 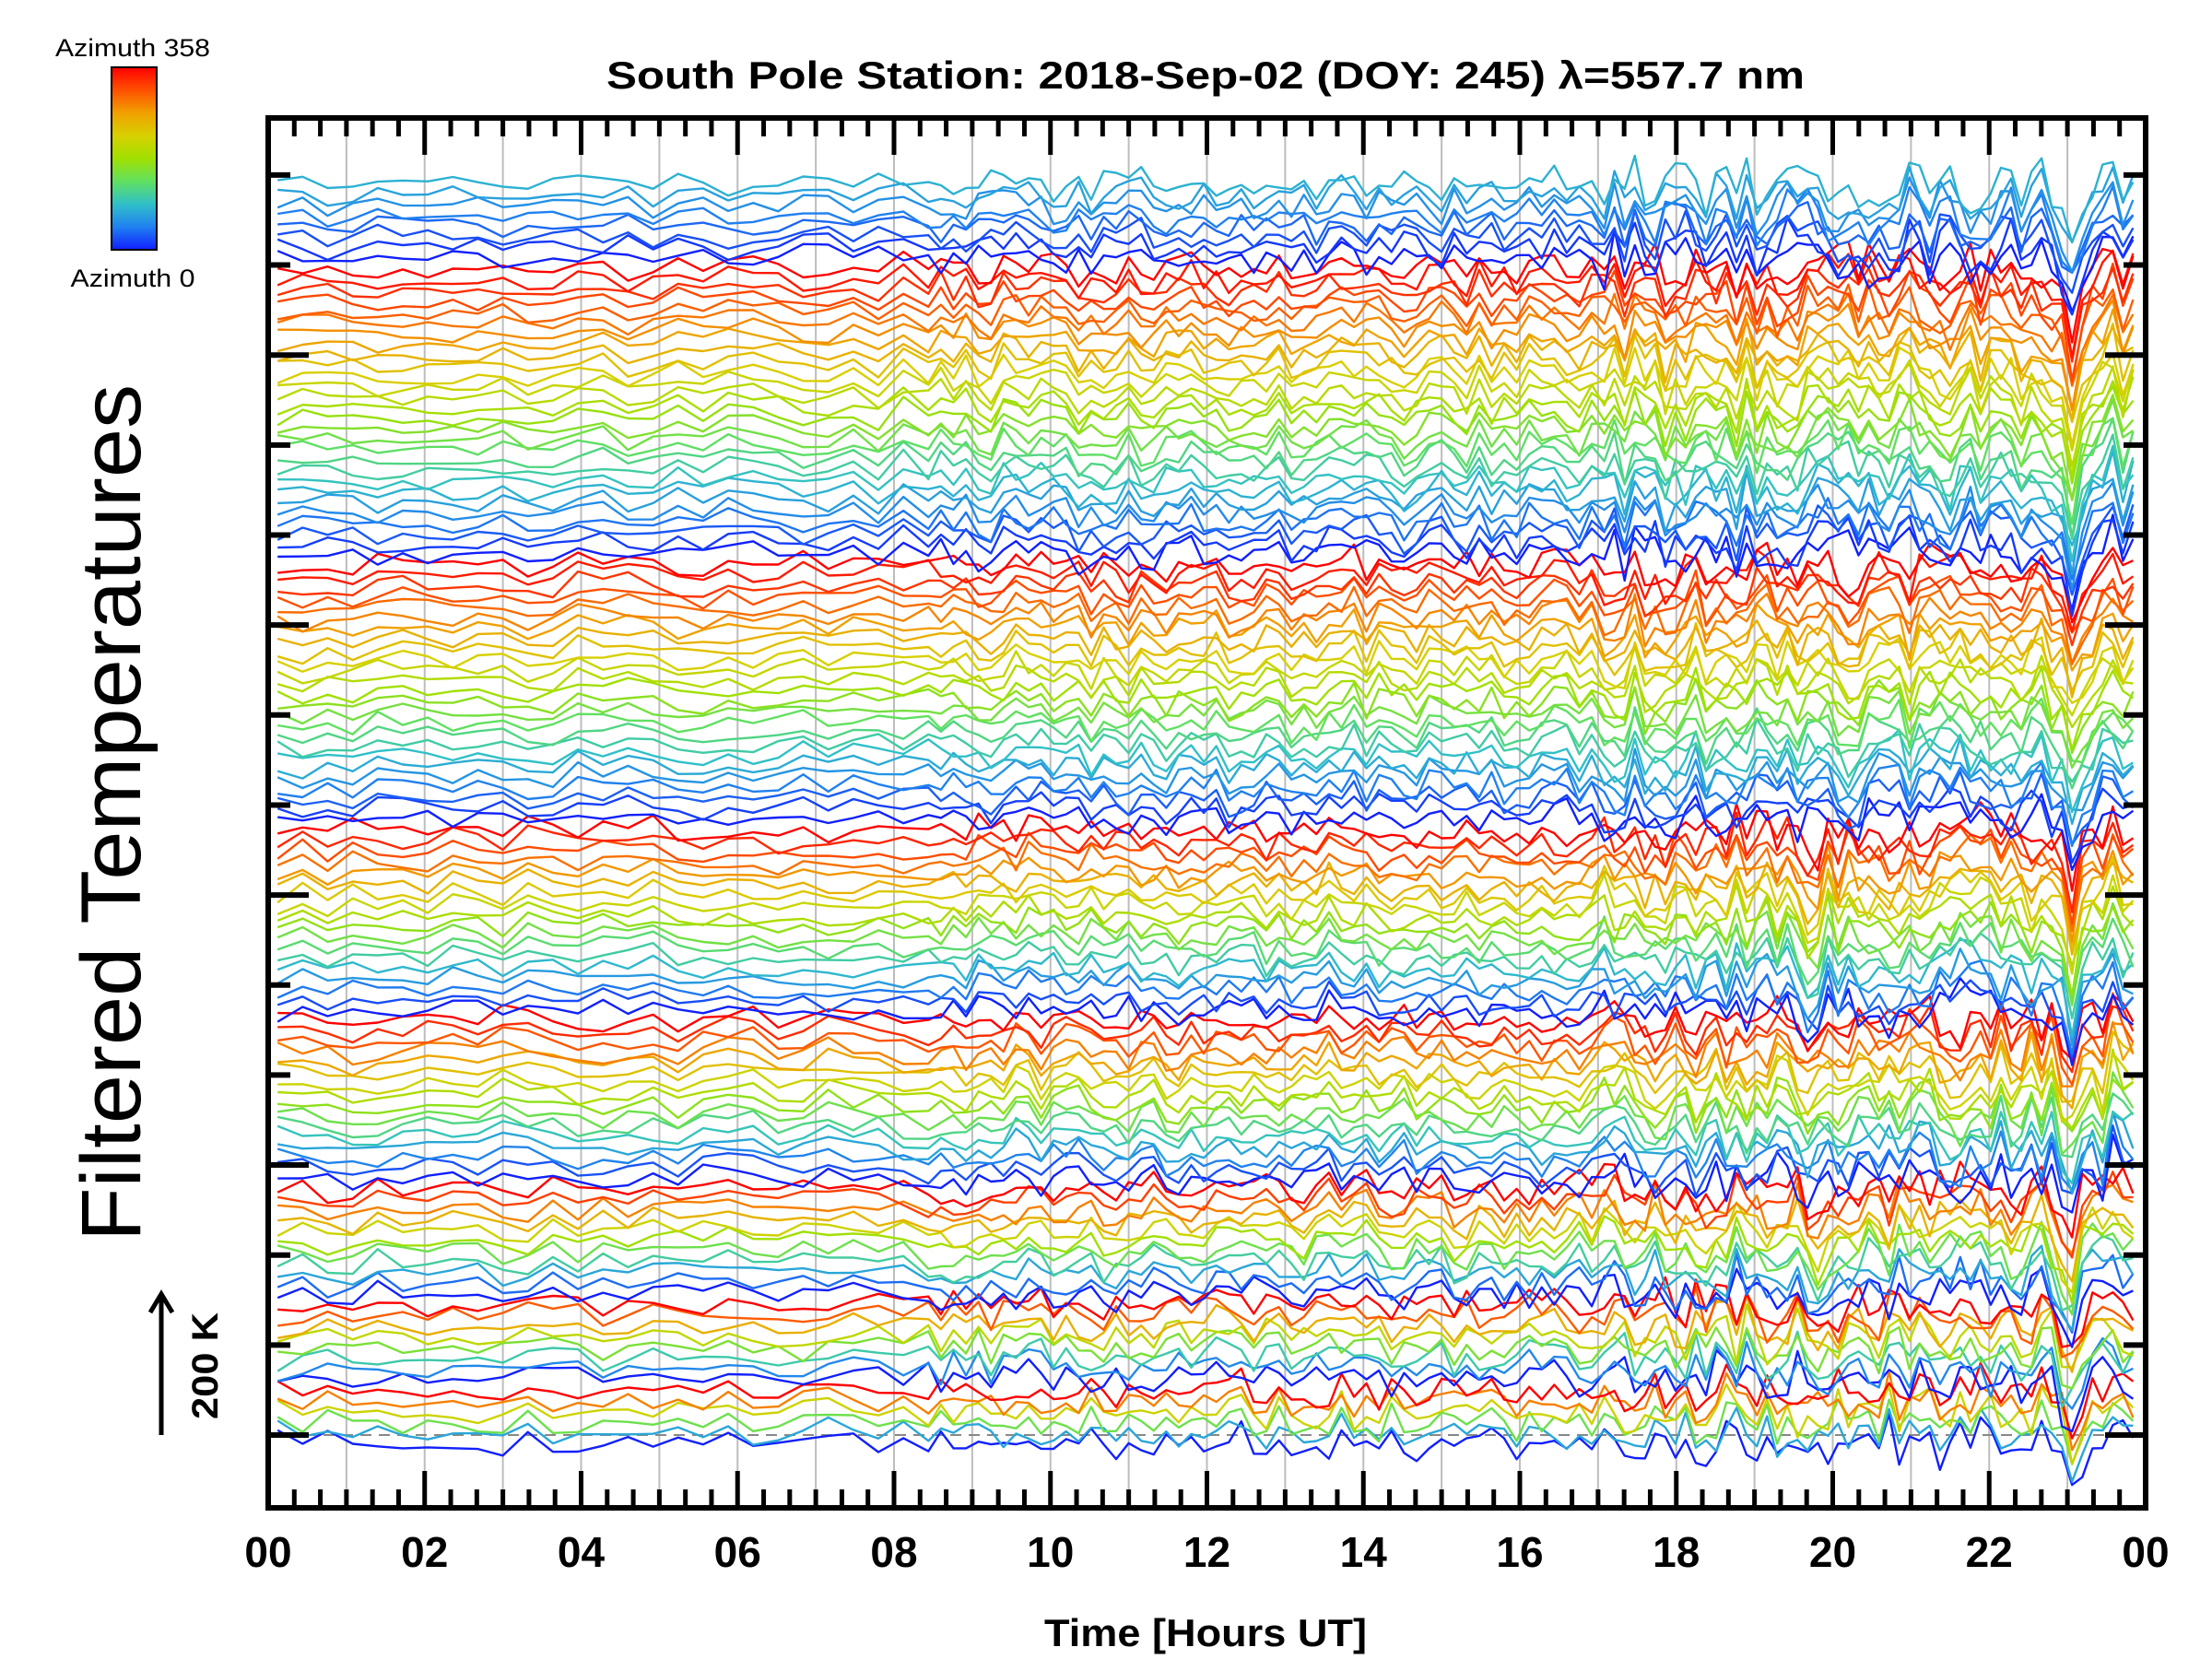 What do you see at coordinates (267, 1552) in the screenshot?
I see `x-tick-label: 00` at bounding box center [267, 1552].